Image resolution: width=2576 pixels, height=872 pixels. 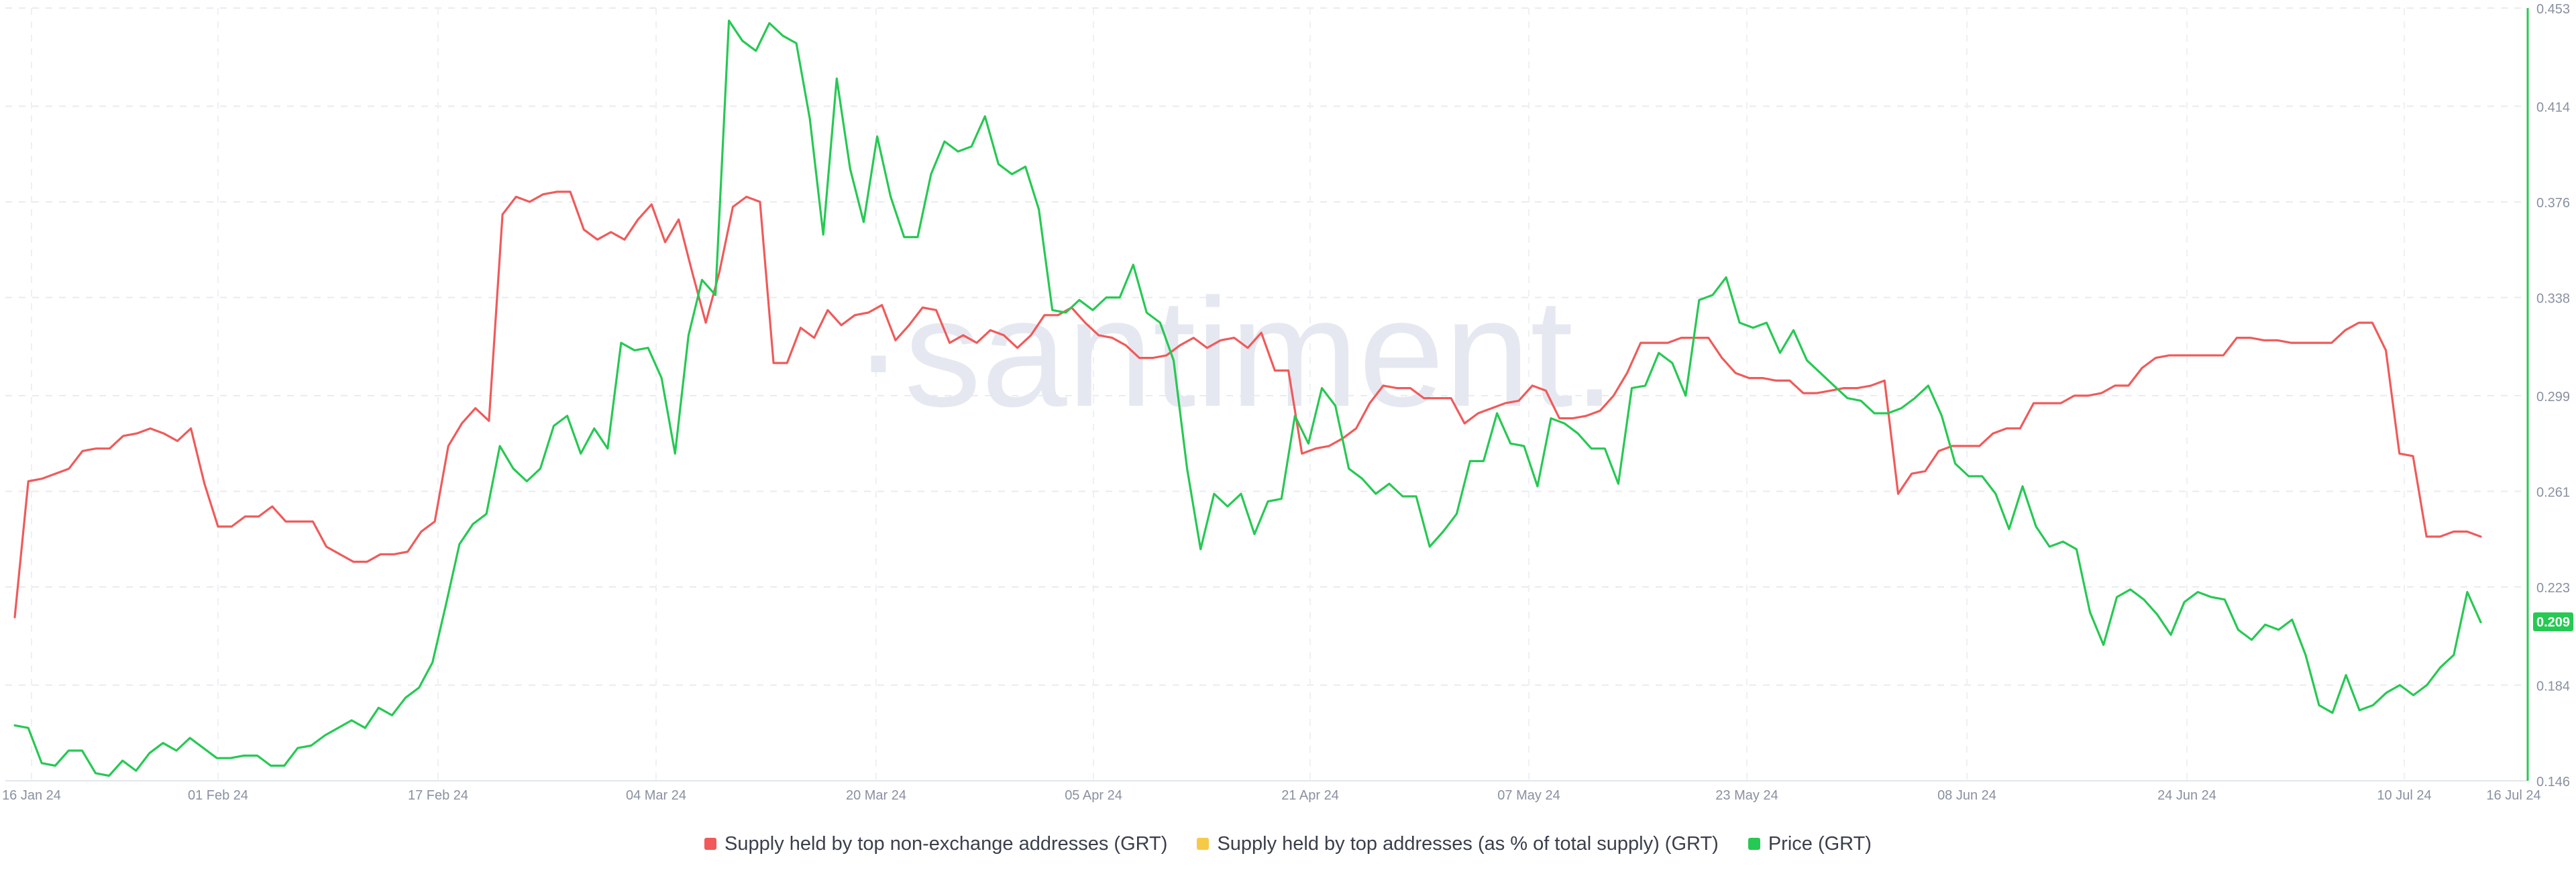 What do you see at coordinates (656, 795) in the screenshot?
I see `x-tick-label: 04 Mar 24` at bounding box center [656, 795].